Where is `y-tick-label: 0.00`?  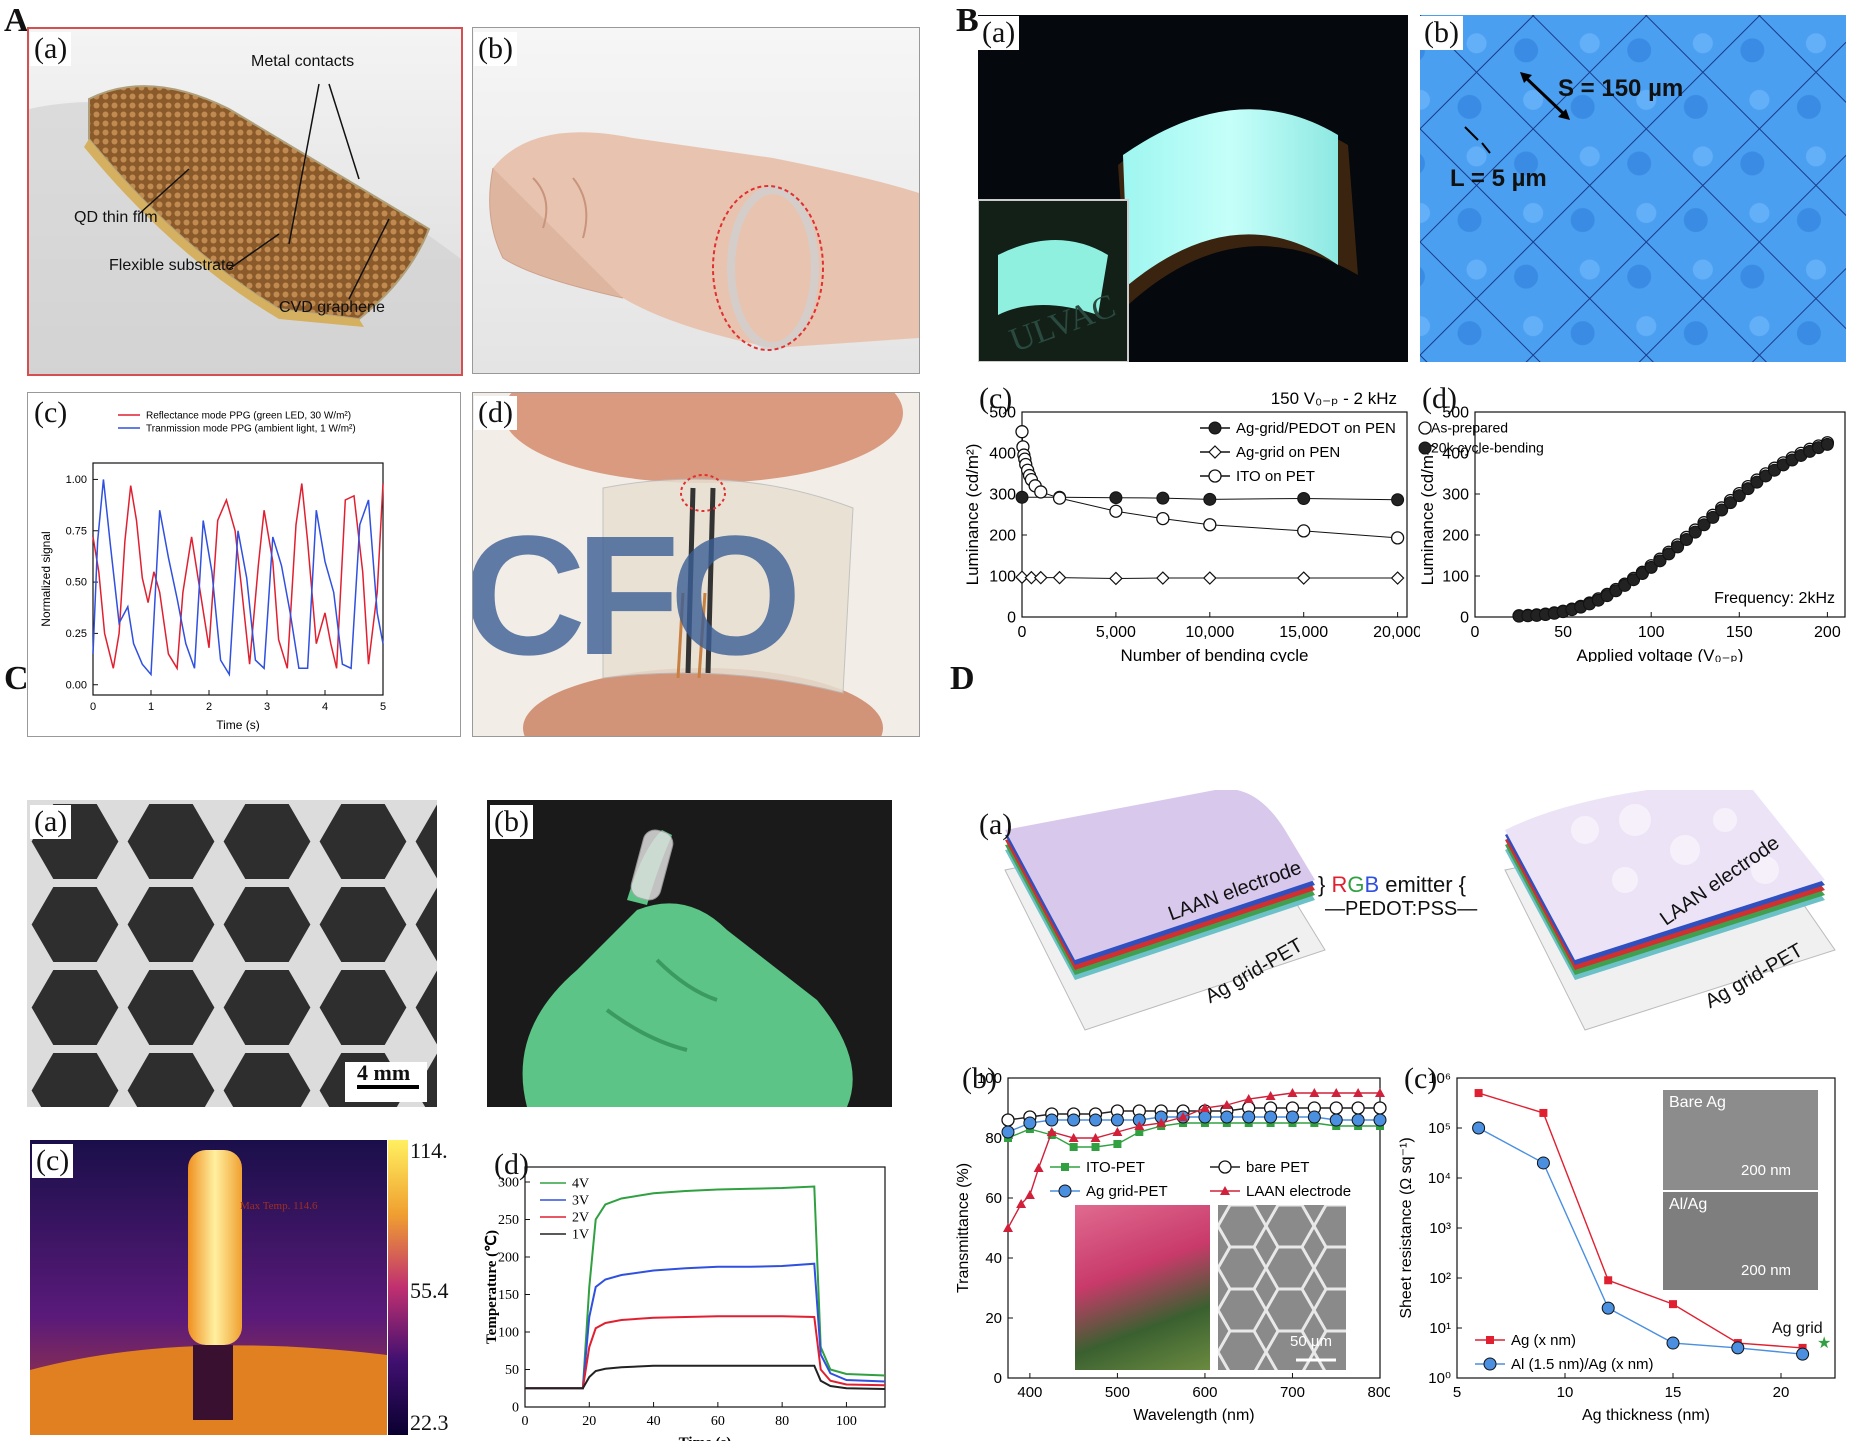
y-tick-label: 0.00 is located at coordinates (76, 685).